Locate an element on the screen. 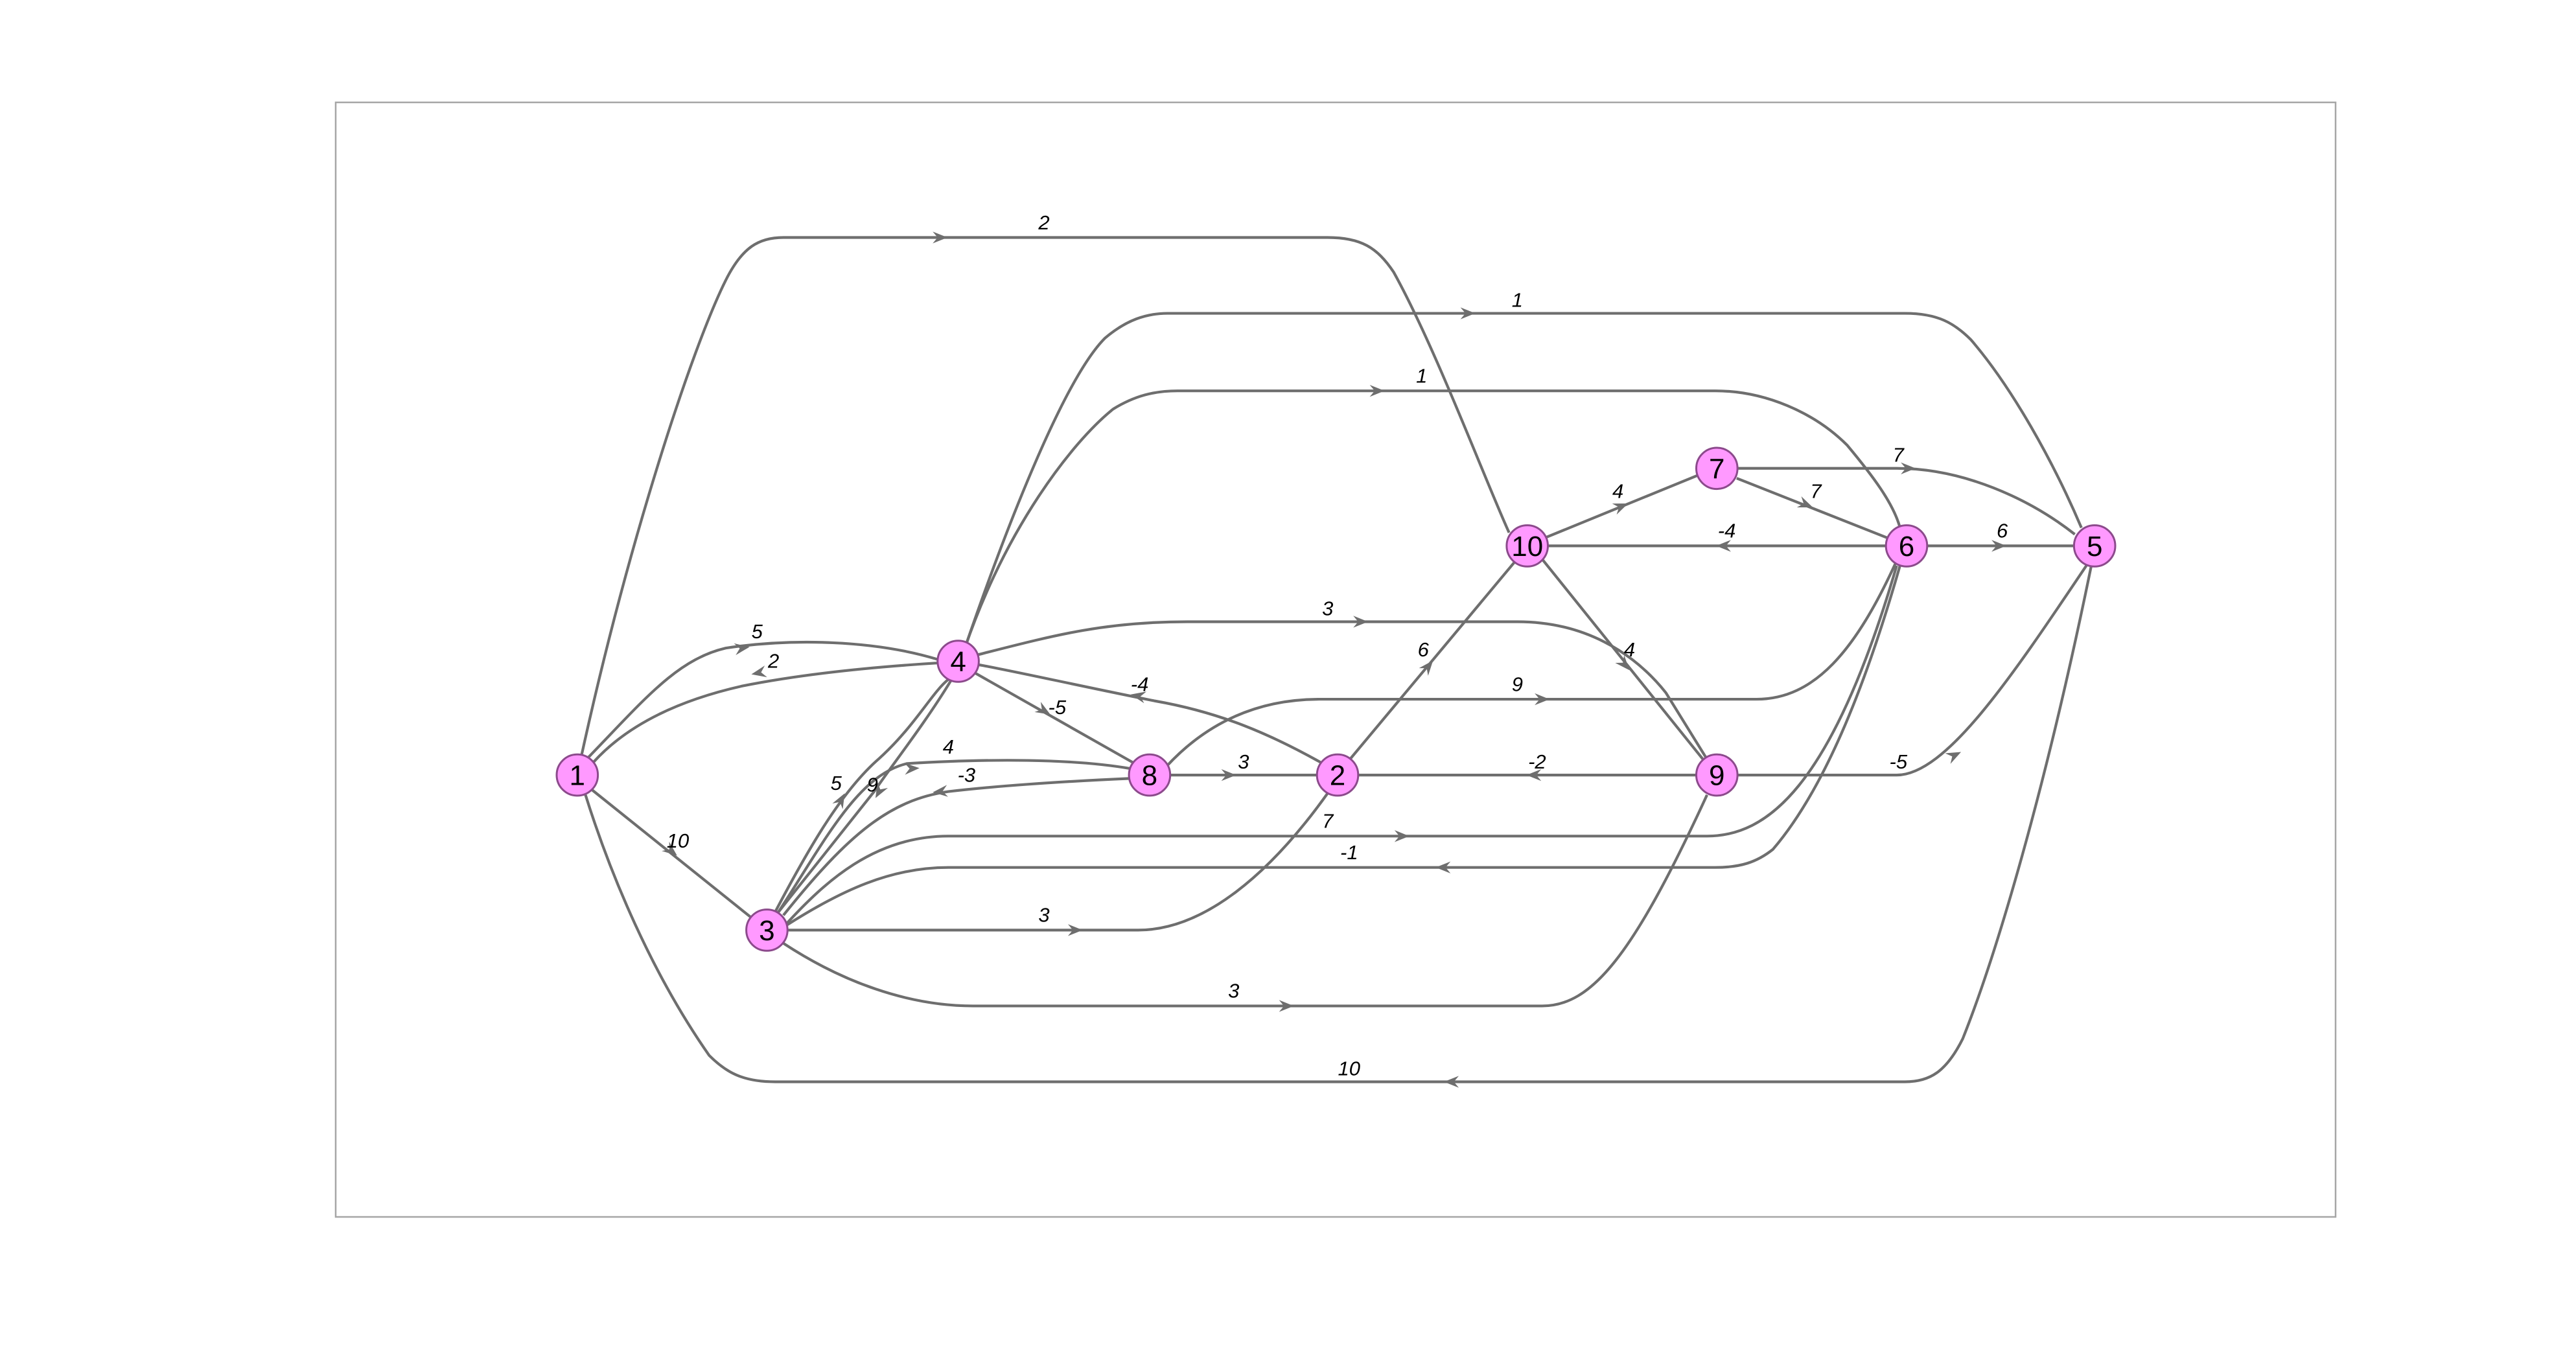 The image size is (2576, 1364). node-4: 4 is located at coordinates (958, 661).